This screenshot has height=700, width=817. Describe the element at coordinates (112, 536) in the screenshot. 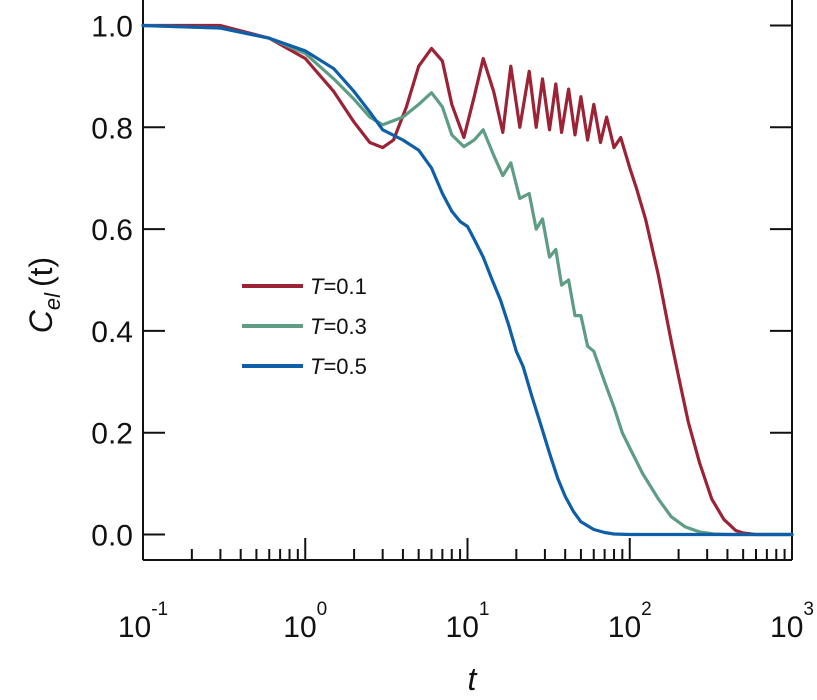

I see `y-tick-label: 0.0` at that location.